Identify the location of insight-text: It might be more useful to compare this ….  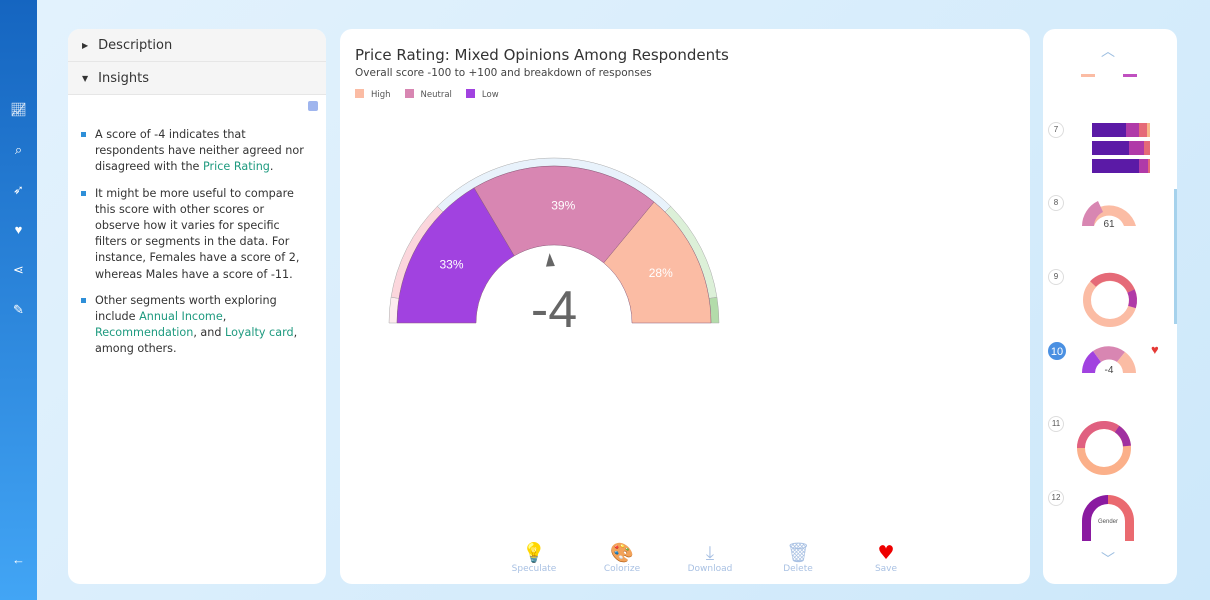
(197, 233).